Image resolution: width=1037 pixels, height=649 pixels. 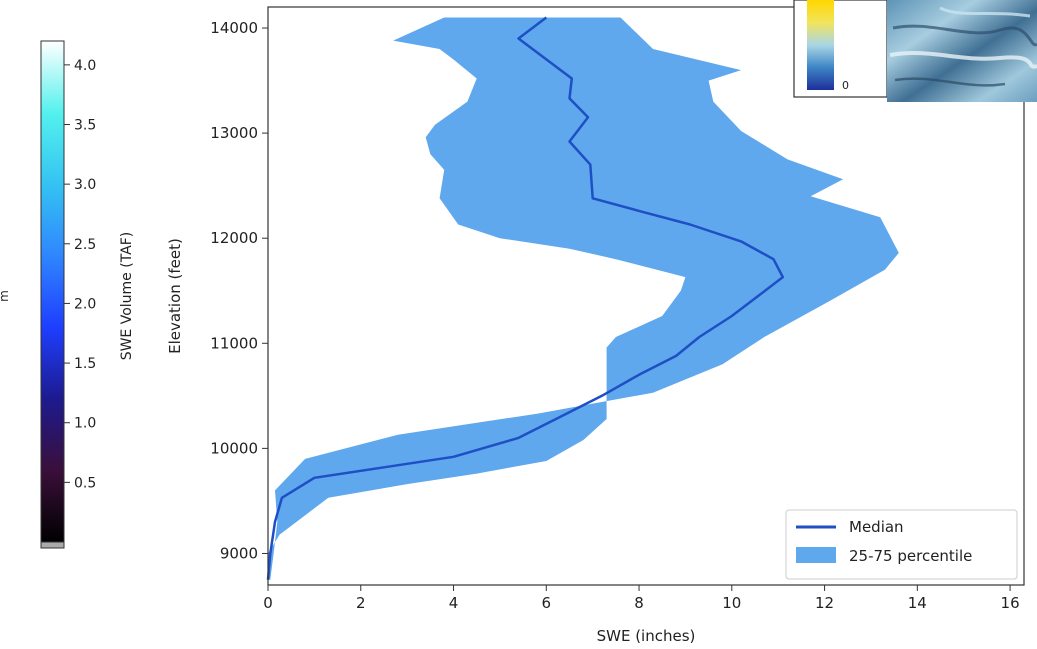 What do you see at coordinates (127, 296) in the screenshot?
I see `colorbar-label: SWE Volume (TAF)` at bounding box center [127, 296].